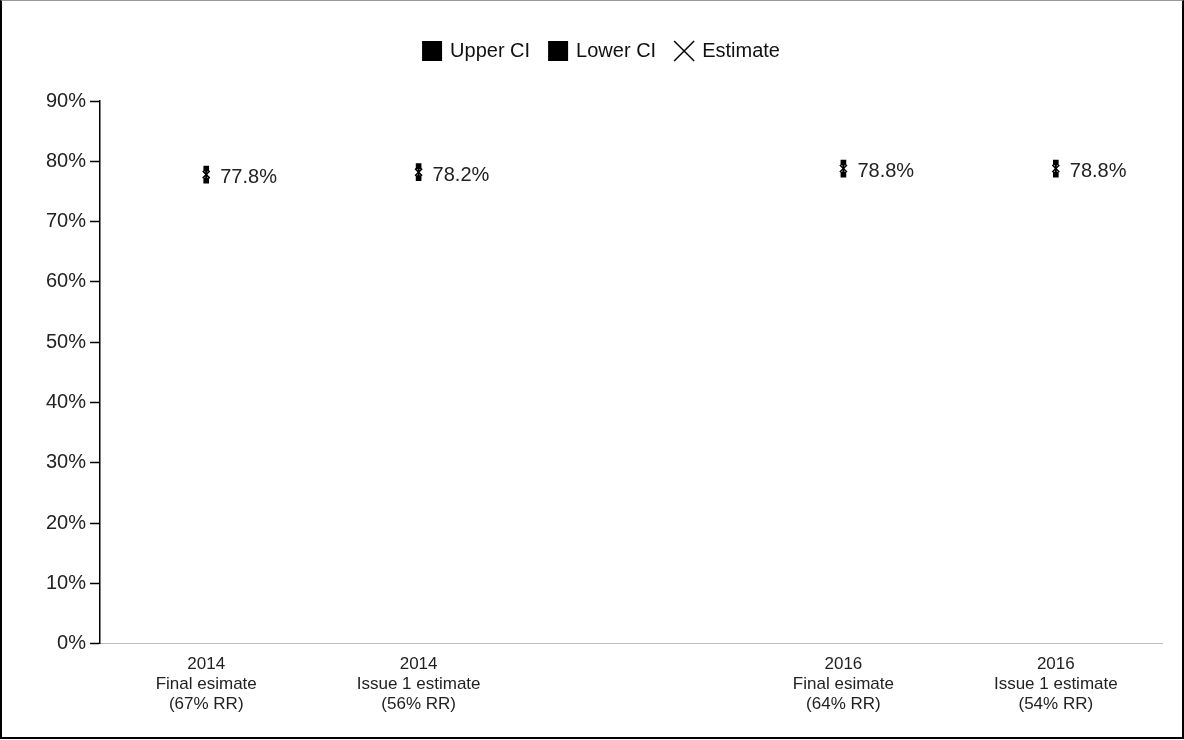  Describe the element at coordinates (66, 521) in the screenshot. I see `y-tick-label: 20%` at that location.